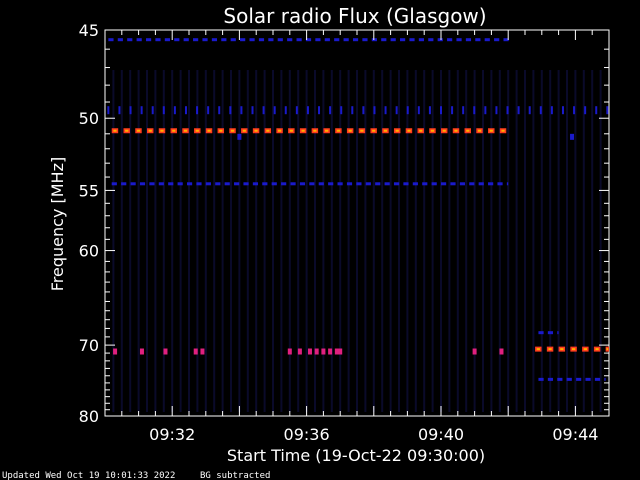 The width and height of the screenshot is (640, 480). Describe the element at coordinates (89, 251) in the screenshot. I see `y-tick-label: 60` at that location.